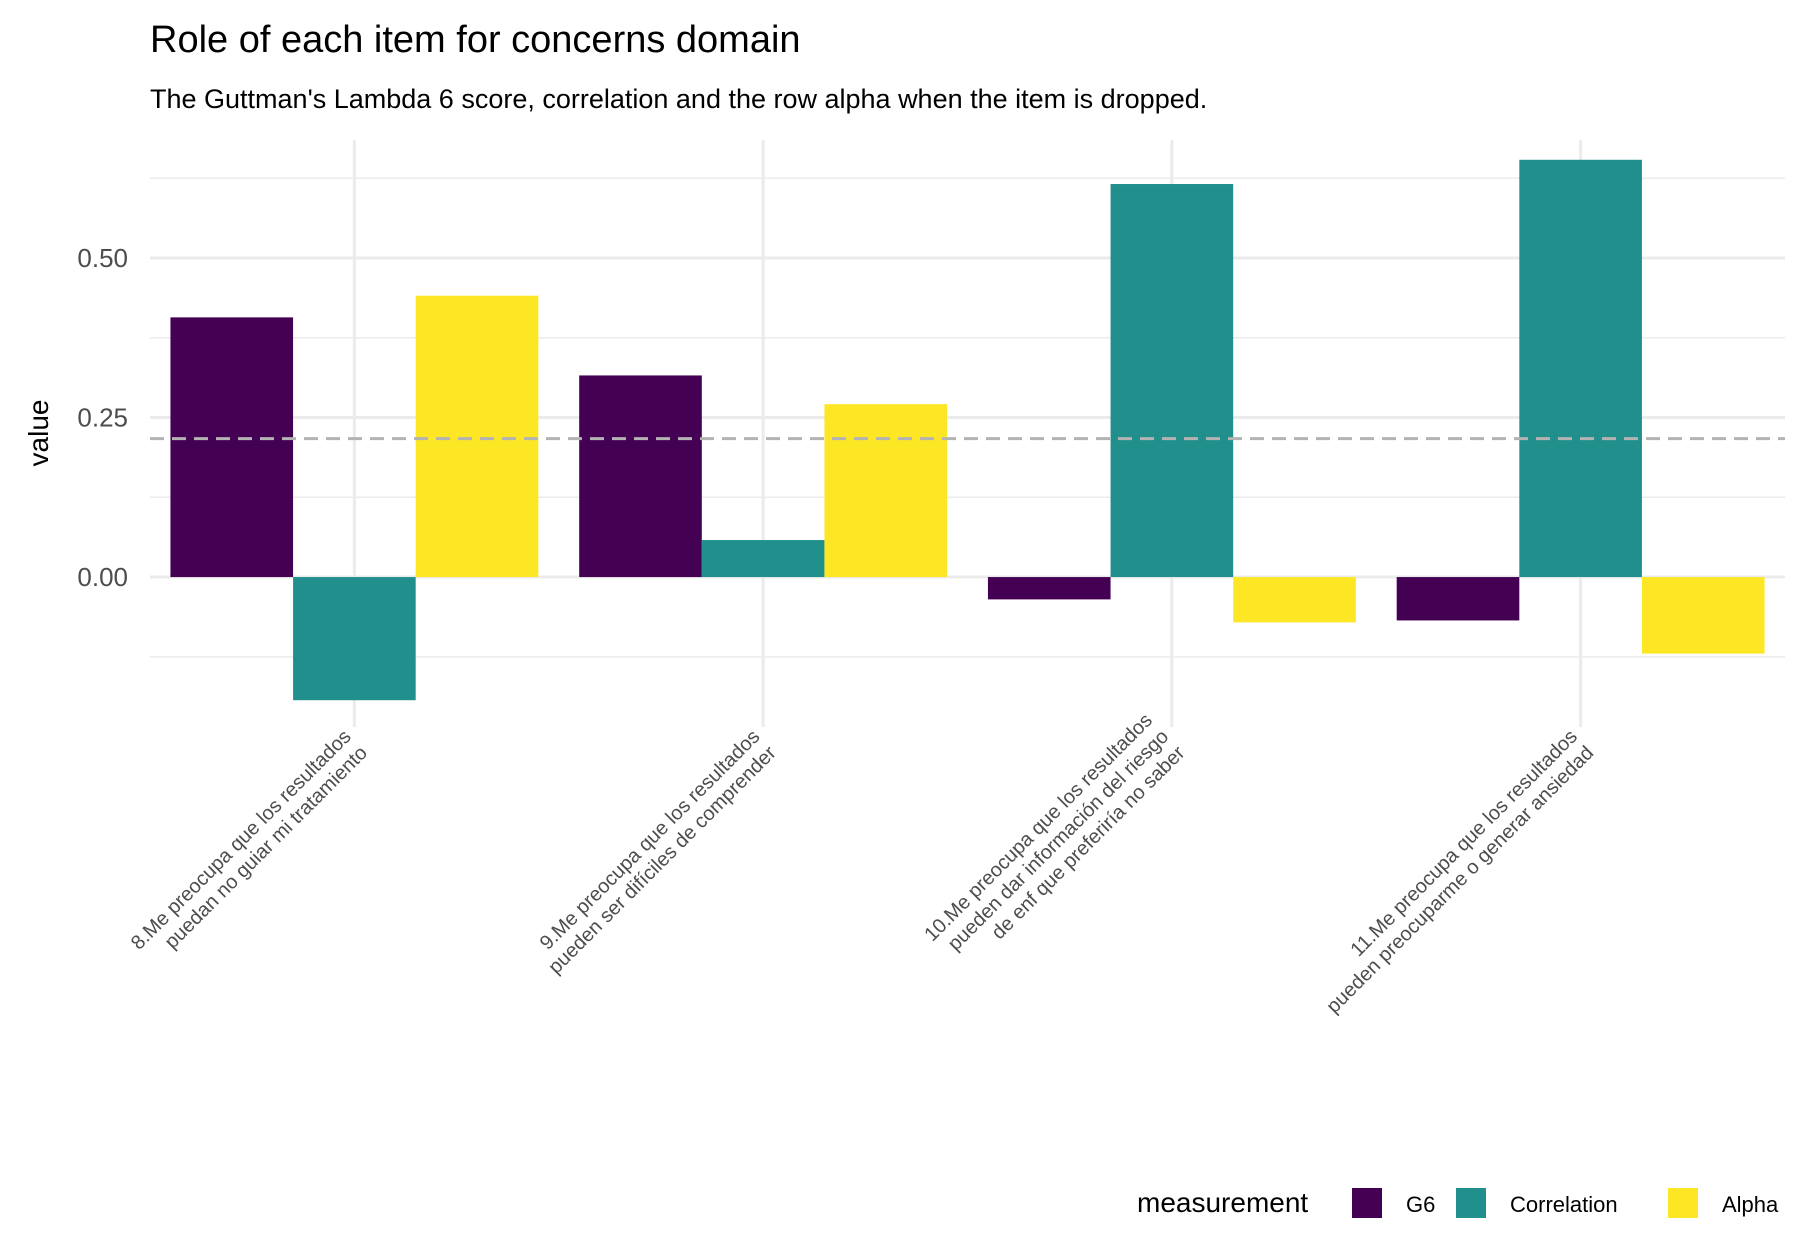 Image resolution: width=1800 pixels, height=1259 pixels. What do you see at coordinates (475, 40) in the screenshot?
I see `chart-title: Role of each item for concerns domain` at bounding box center [475, 40].